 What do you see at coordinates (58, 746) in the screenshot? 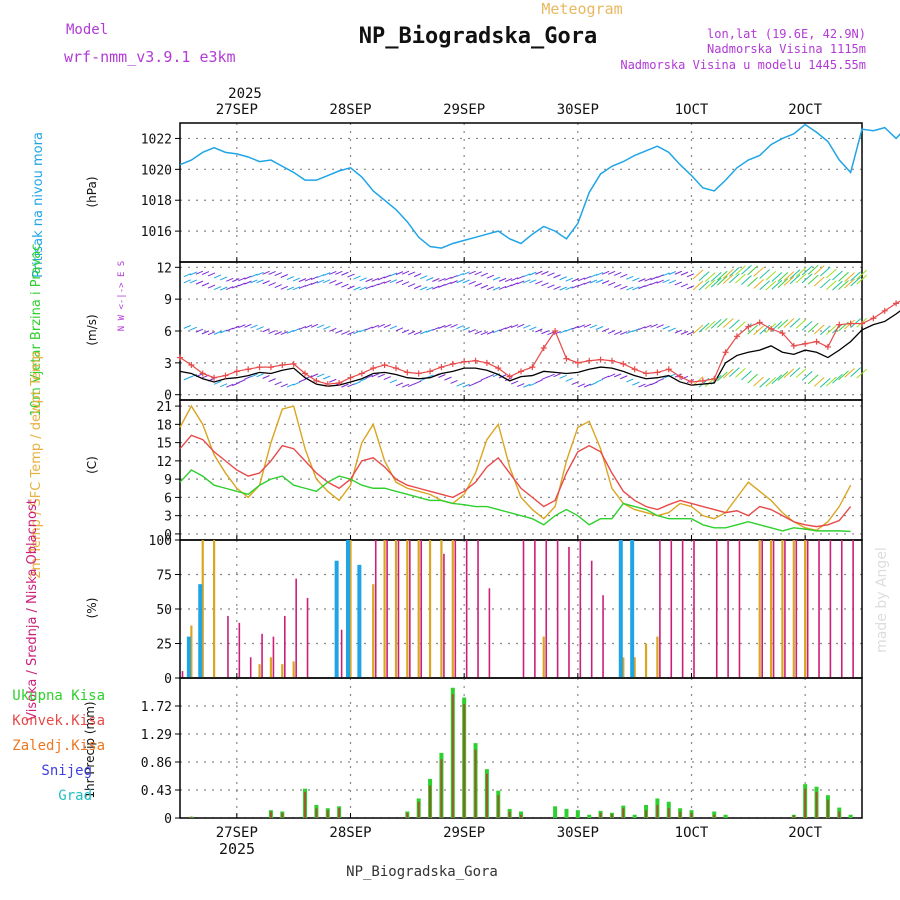
I see `legend-freezing-rain: Zaledj.Kisa` at bounding box center [58, 746].